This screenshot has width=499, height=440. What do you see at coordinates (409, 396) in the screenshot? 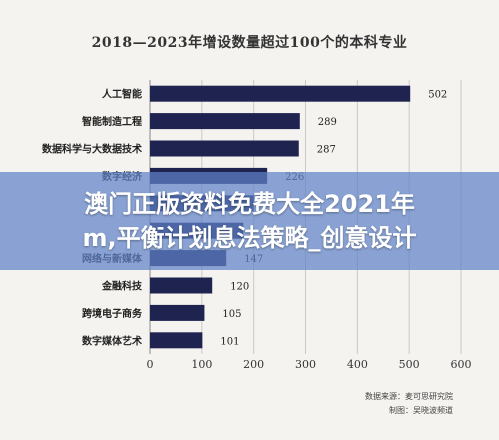
I see `data-source-note: 数据来源：麦可思研究院` at bounding box center [409, 396].